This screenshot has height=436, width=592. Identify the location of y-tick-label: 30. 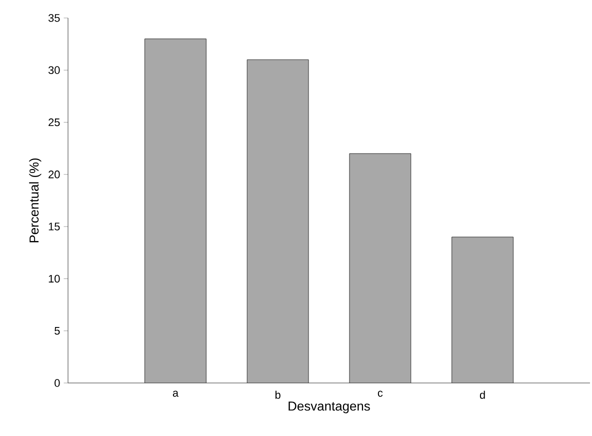
(54, 70).